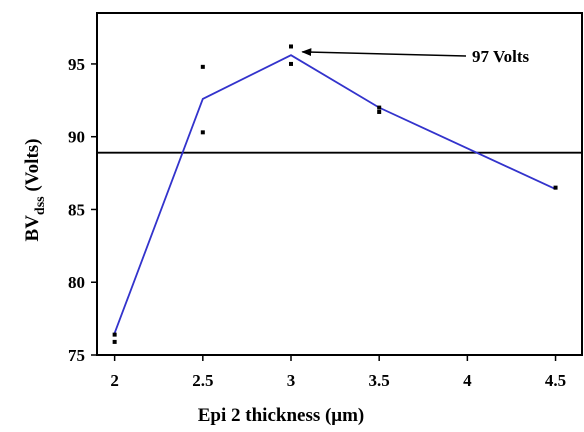 This screenshot has width=584, height=432. Describe the element at coordinates (76, 137) in the screenshot. I see `y-tick-label-90: 90` at that location.